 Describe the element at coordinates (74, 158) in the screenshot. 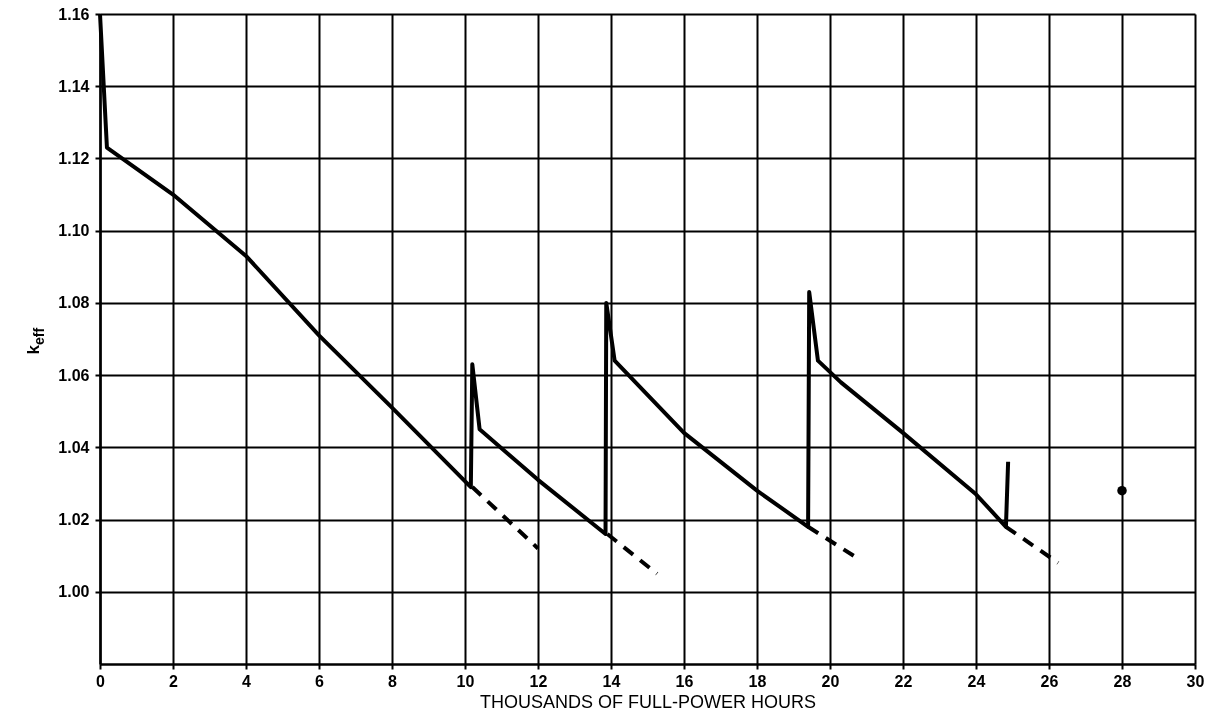

I see `y-tick-label: 1.12` at that location.